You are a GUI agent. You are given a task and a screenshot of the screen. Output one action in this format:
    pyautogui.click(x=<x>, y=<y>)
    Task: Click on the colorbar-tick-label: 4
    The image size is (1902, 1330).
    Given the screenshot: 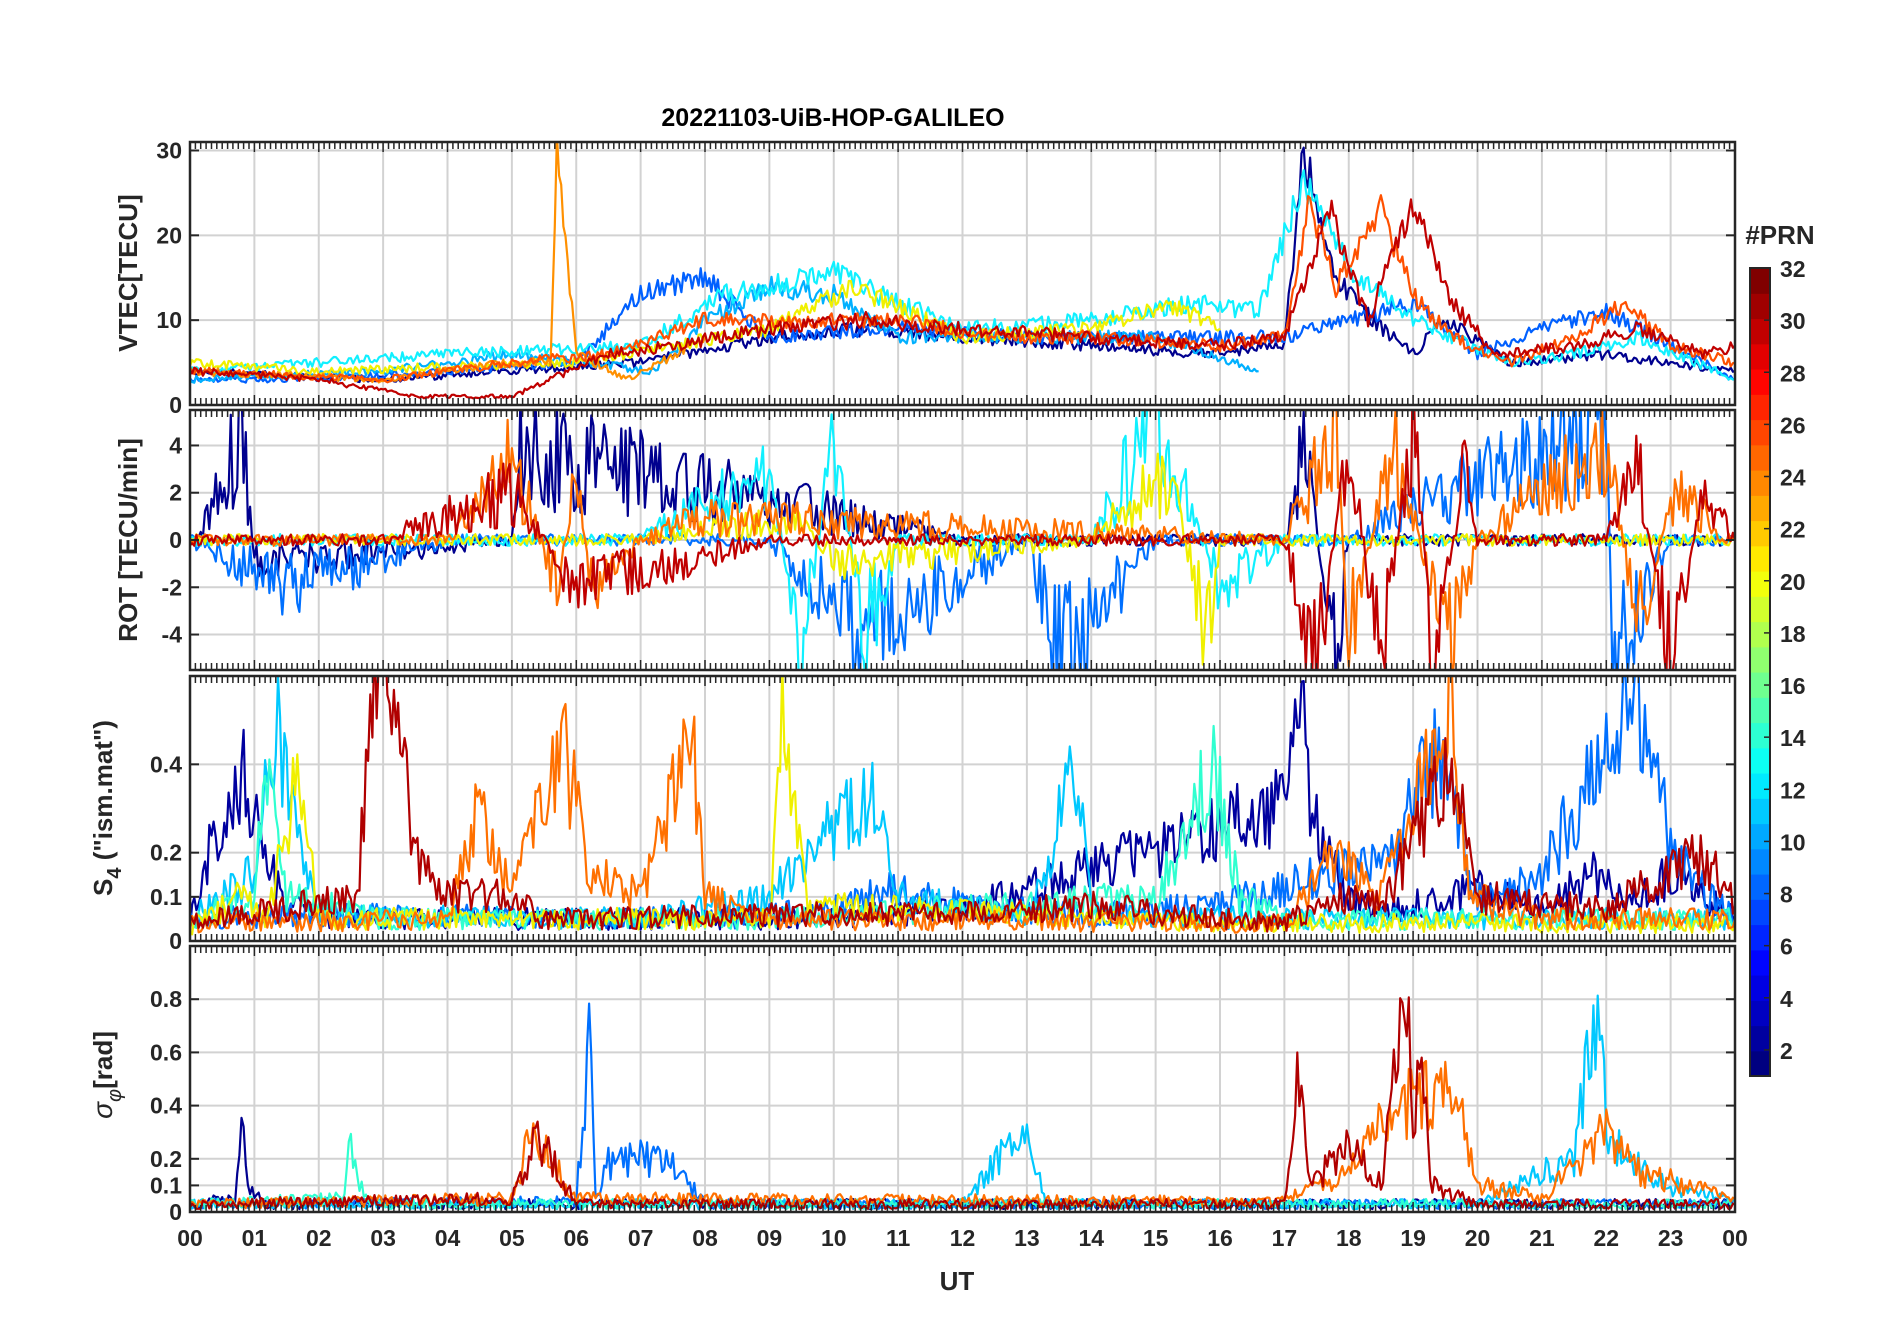 What is the action you would take?
    pyautogui.click(x=1786, y=999)
    